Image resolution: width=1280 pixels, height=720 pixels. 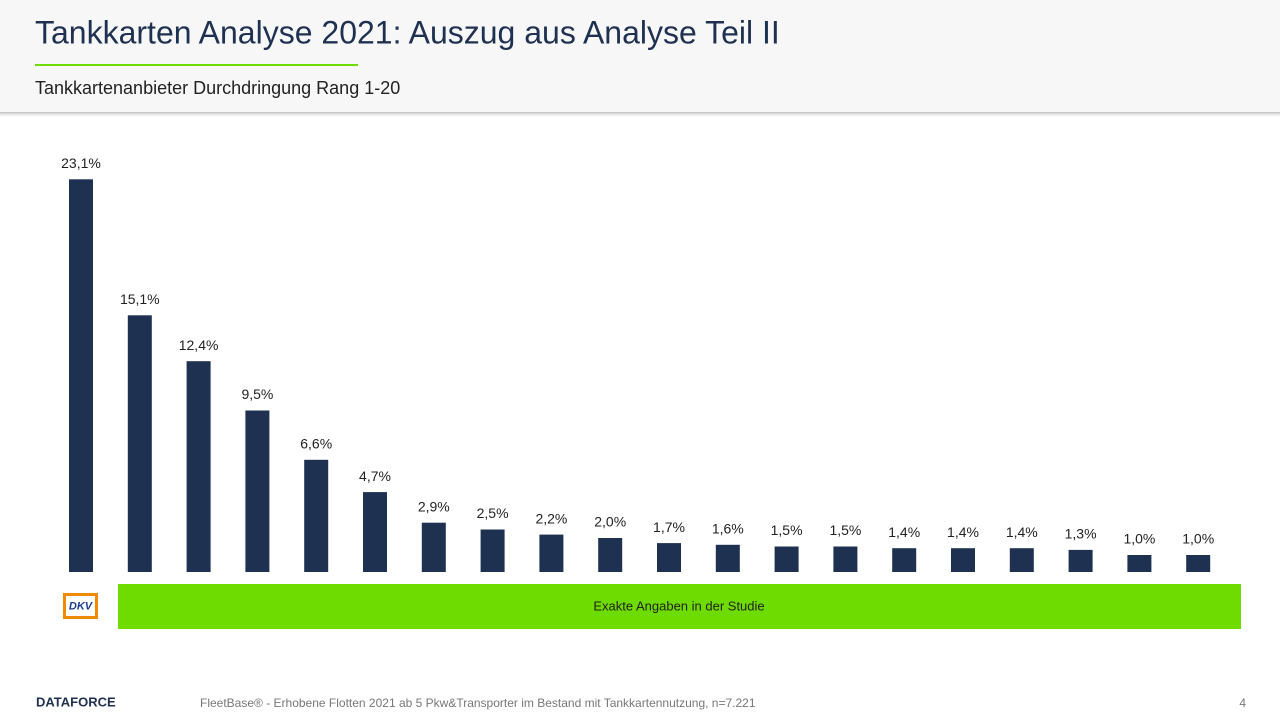 I want to click on logo-inner, so click(x=80, y=606).